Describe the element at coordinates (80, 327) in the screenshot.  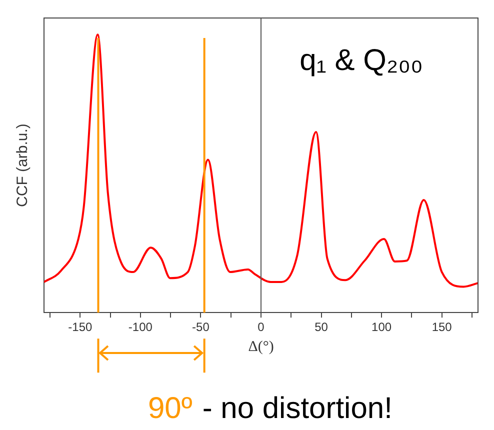
I see `x-tick-label: -150` at that location.